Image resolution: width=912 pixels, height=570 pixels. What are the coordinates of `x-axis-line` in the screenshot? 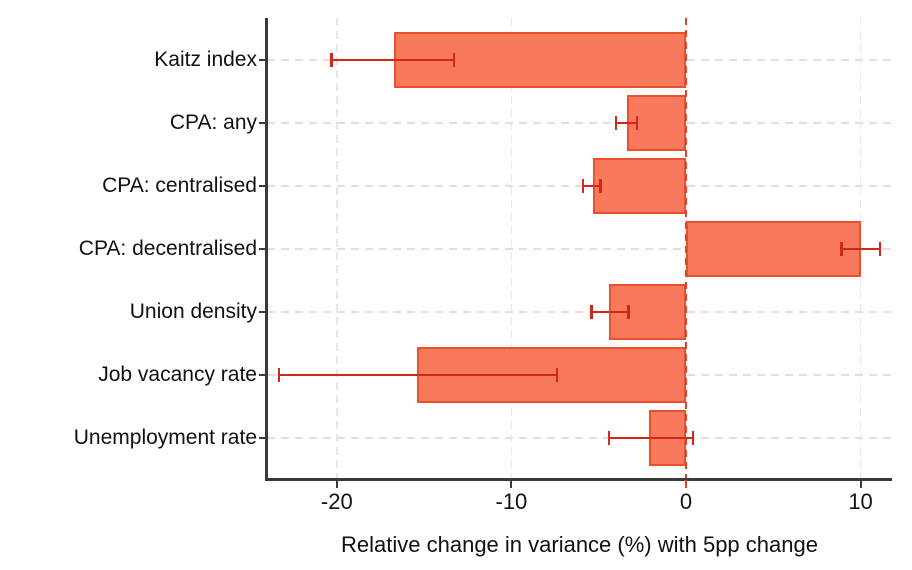 It's located at (578, 479).